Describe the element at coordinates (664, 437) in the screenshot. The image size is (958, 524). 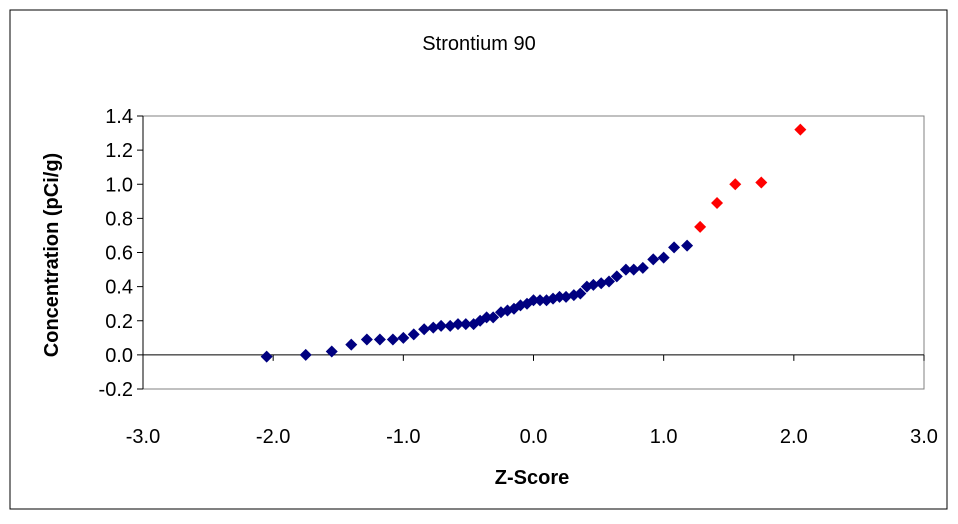
I see `x-tick-label: 1.0` at that location.